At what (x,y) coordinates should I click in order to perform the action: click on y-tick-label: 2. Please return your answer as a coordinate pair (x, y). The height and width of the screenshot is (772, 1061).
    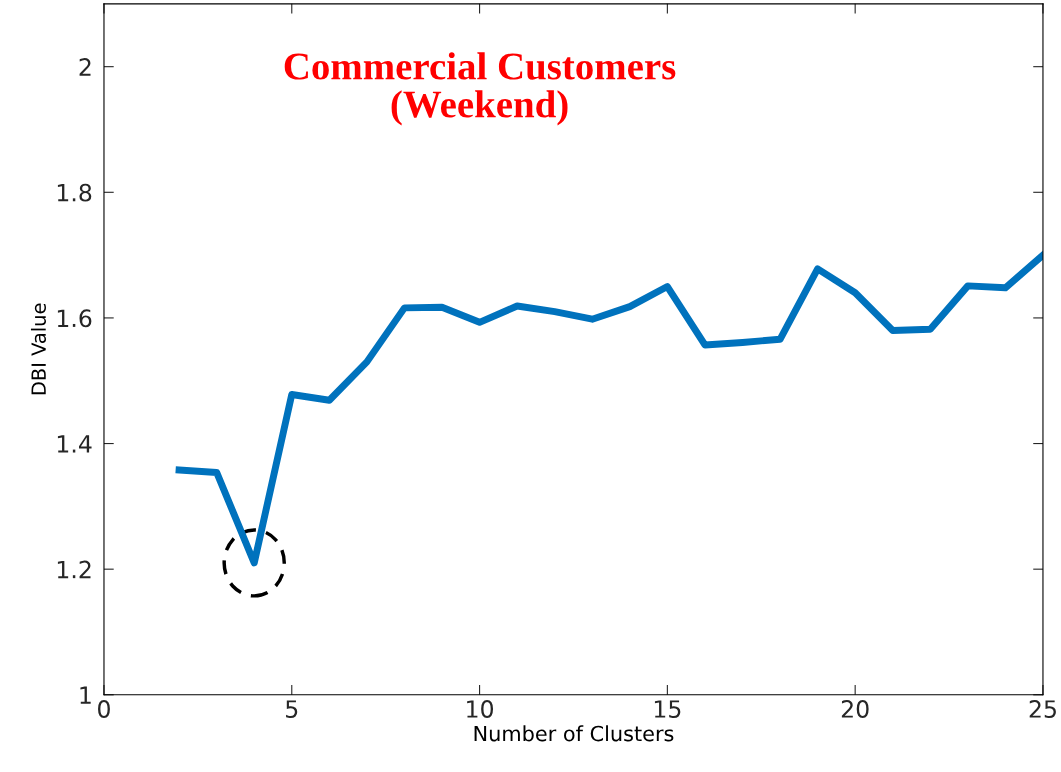
    Looking at the image, I should click on (85, 67).